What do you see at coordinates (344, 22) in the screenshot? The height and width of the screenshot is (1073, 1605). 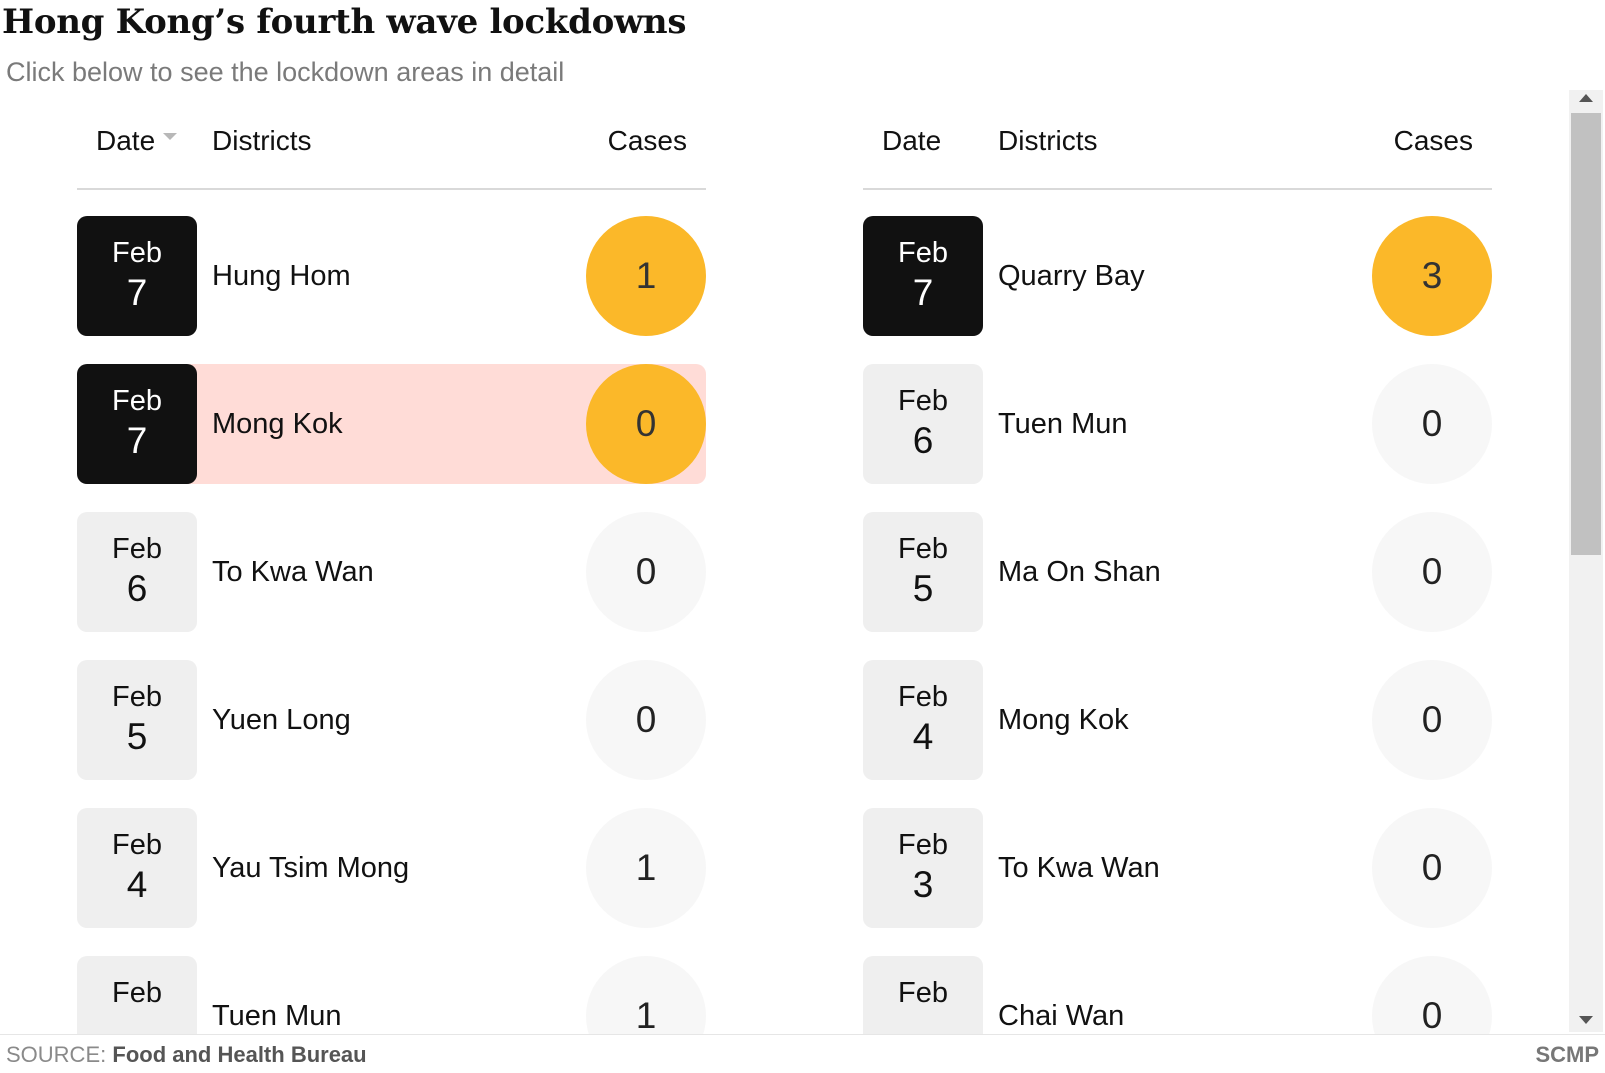 I see `chart-title: Hong Kong’s fourth wave lockdowns` at bounding box center [344, 22].